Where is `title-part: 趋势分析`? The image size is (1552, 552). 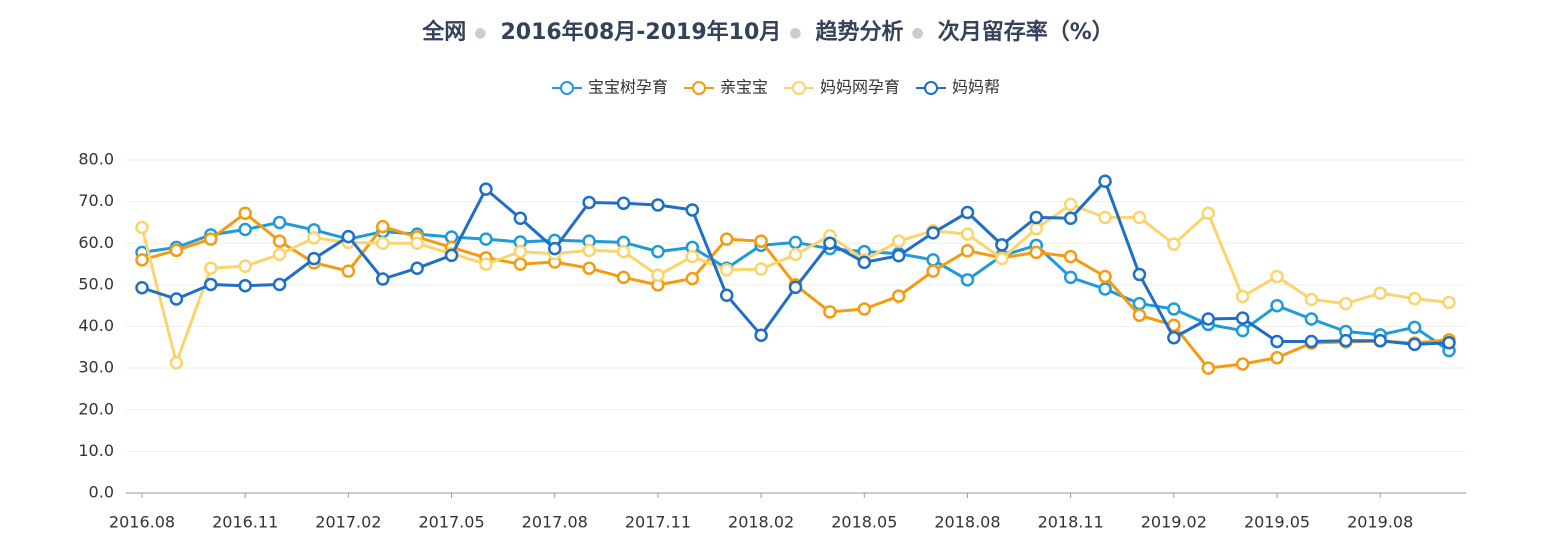
title-part: 趋势分析 is located at coordinates (860, 32).